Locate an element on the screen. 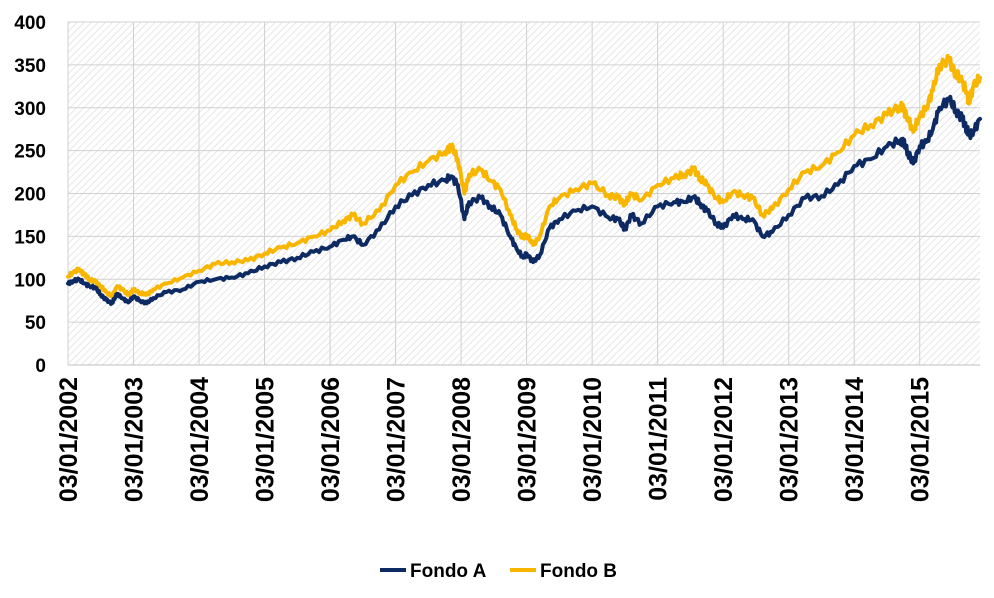 The height and width of the screenshot is (598, 994). y-tick-label-250: 250 is located at coordinates (30, 152).